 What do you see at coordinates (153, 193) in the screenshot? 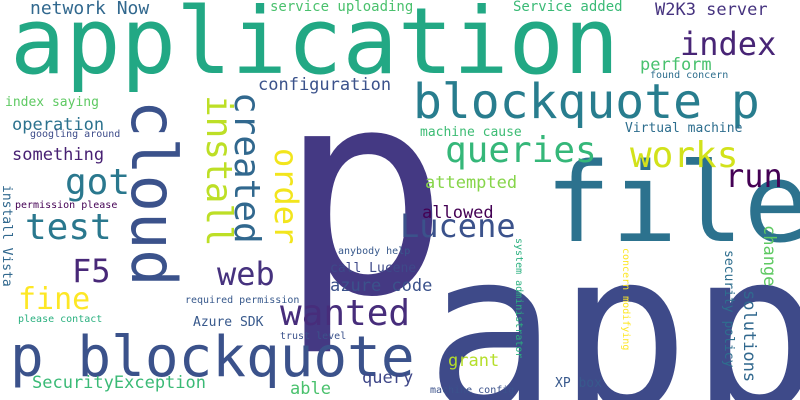
I see `word-cloud: cloud` at bounding box center [153, 193].